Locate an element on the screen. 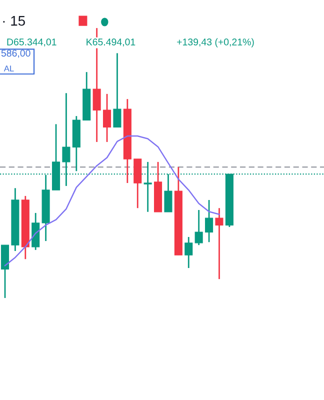  annotation: +139,43 (+0,21%) is located at coordinates (215, 43).